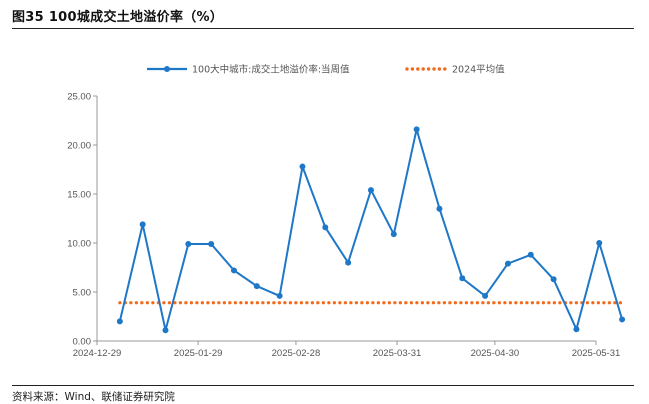  What do you see at coordinates (167, 69) in the screenshot?
I see `legend-marker-swatch` at bounding box center [167, 69].